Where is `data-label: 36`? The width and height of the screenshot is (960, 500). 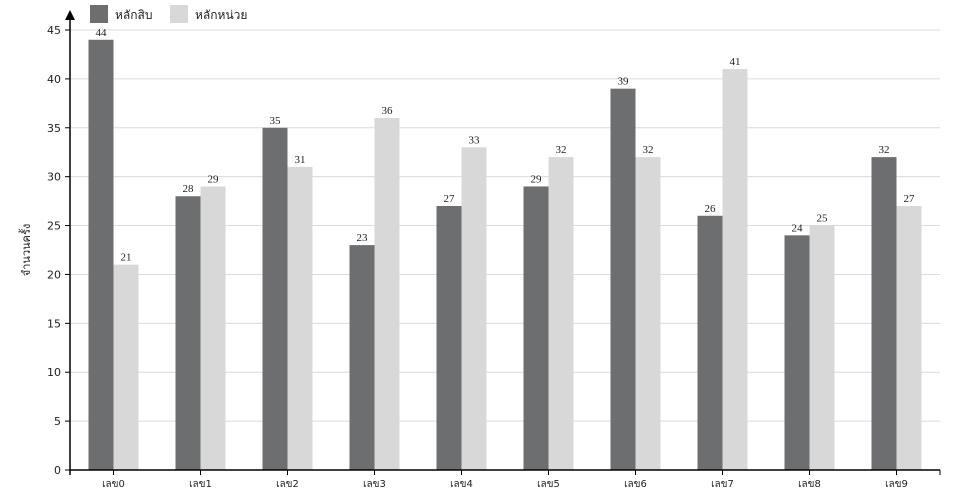
data-label: 36 is located at coordinates (388, 111).